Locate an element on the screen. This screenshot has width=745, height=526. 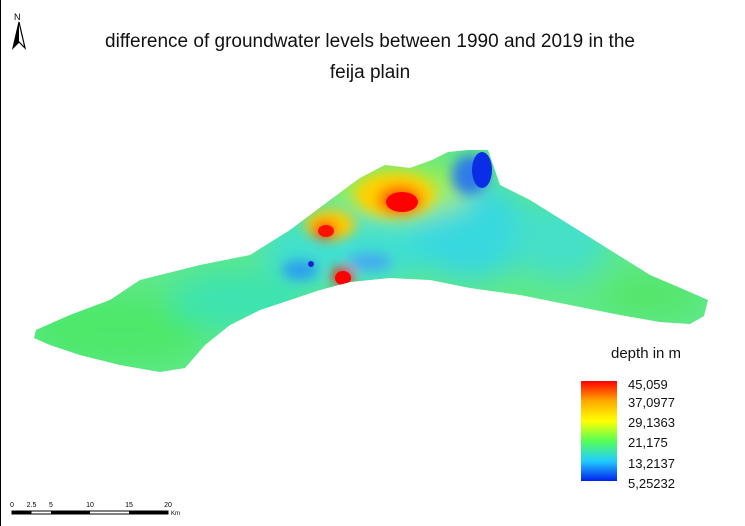
legend-label: 29,1363 is located at coordinates (651, 422).